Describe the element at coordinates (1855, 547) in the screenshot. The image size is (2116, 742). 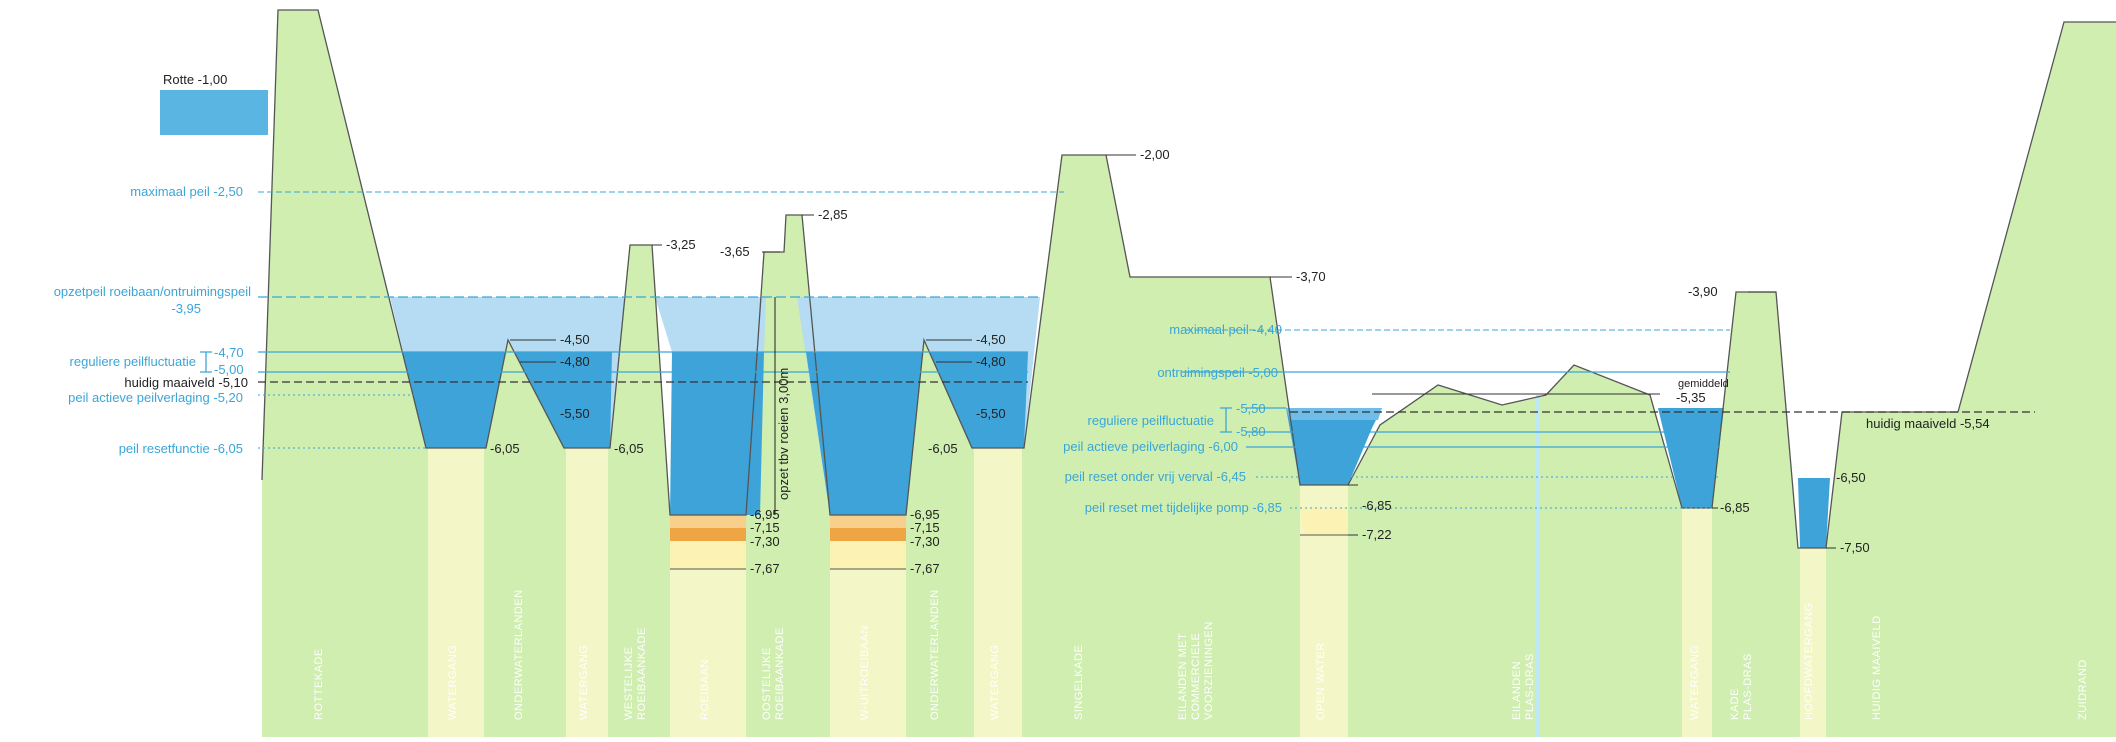
I see `level-750: -7,50` at that location.